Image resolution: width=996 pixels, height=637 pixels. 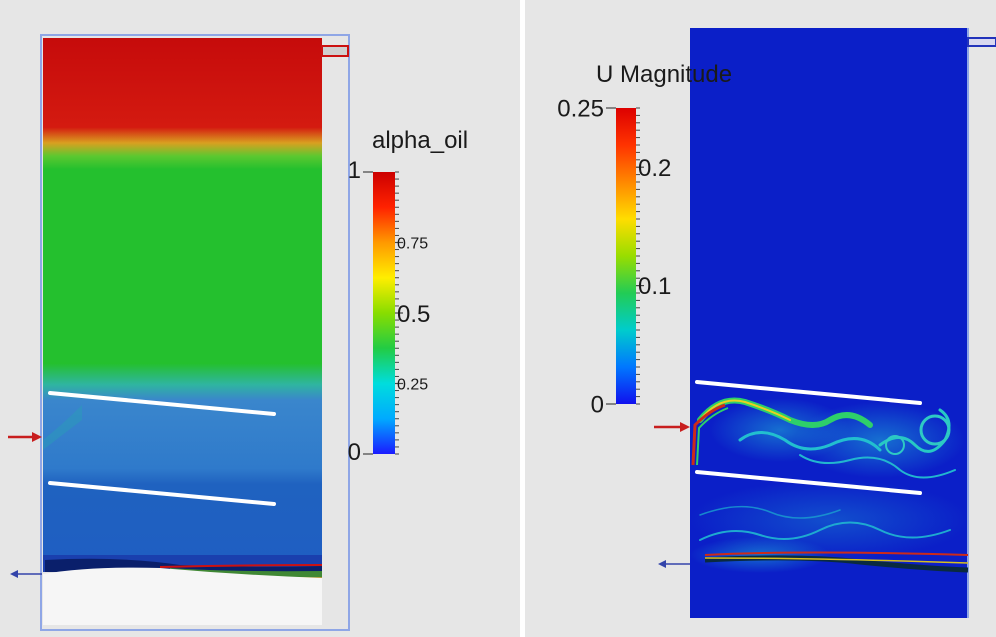 What do you see at coordinates (981, 42) in the screenshot?
I see `oil-outlet-right` at bounding box center [981, 42].